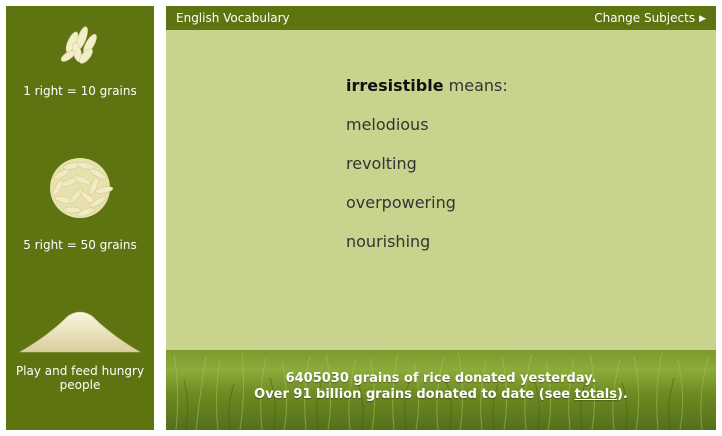 Image resolution: width=722 pixels, height=436 pixels. I want to click on rice-grains-pile-icon, so click(82, 188).